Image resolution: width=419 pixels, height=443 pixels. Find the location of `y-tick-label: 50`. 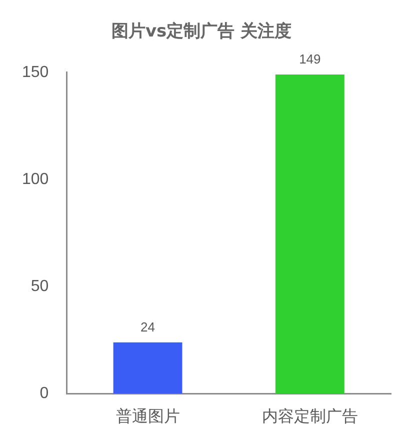

y-tick-label: 50 is located at coordinates (39, 287).